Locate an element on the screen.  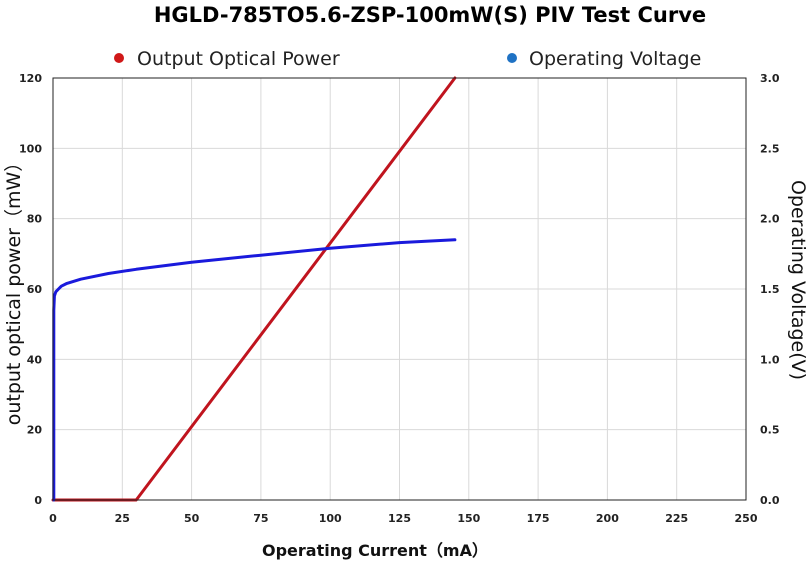
y2-tick-label: 3.0 is located at coordinates (770, 78).